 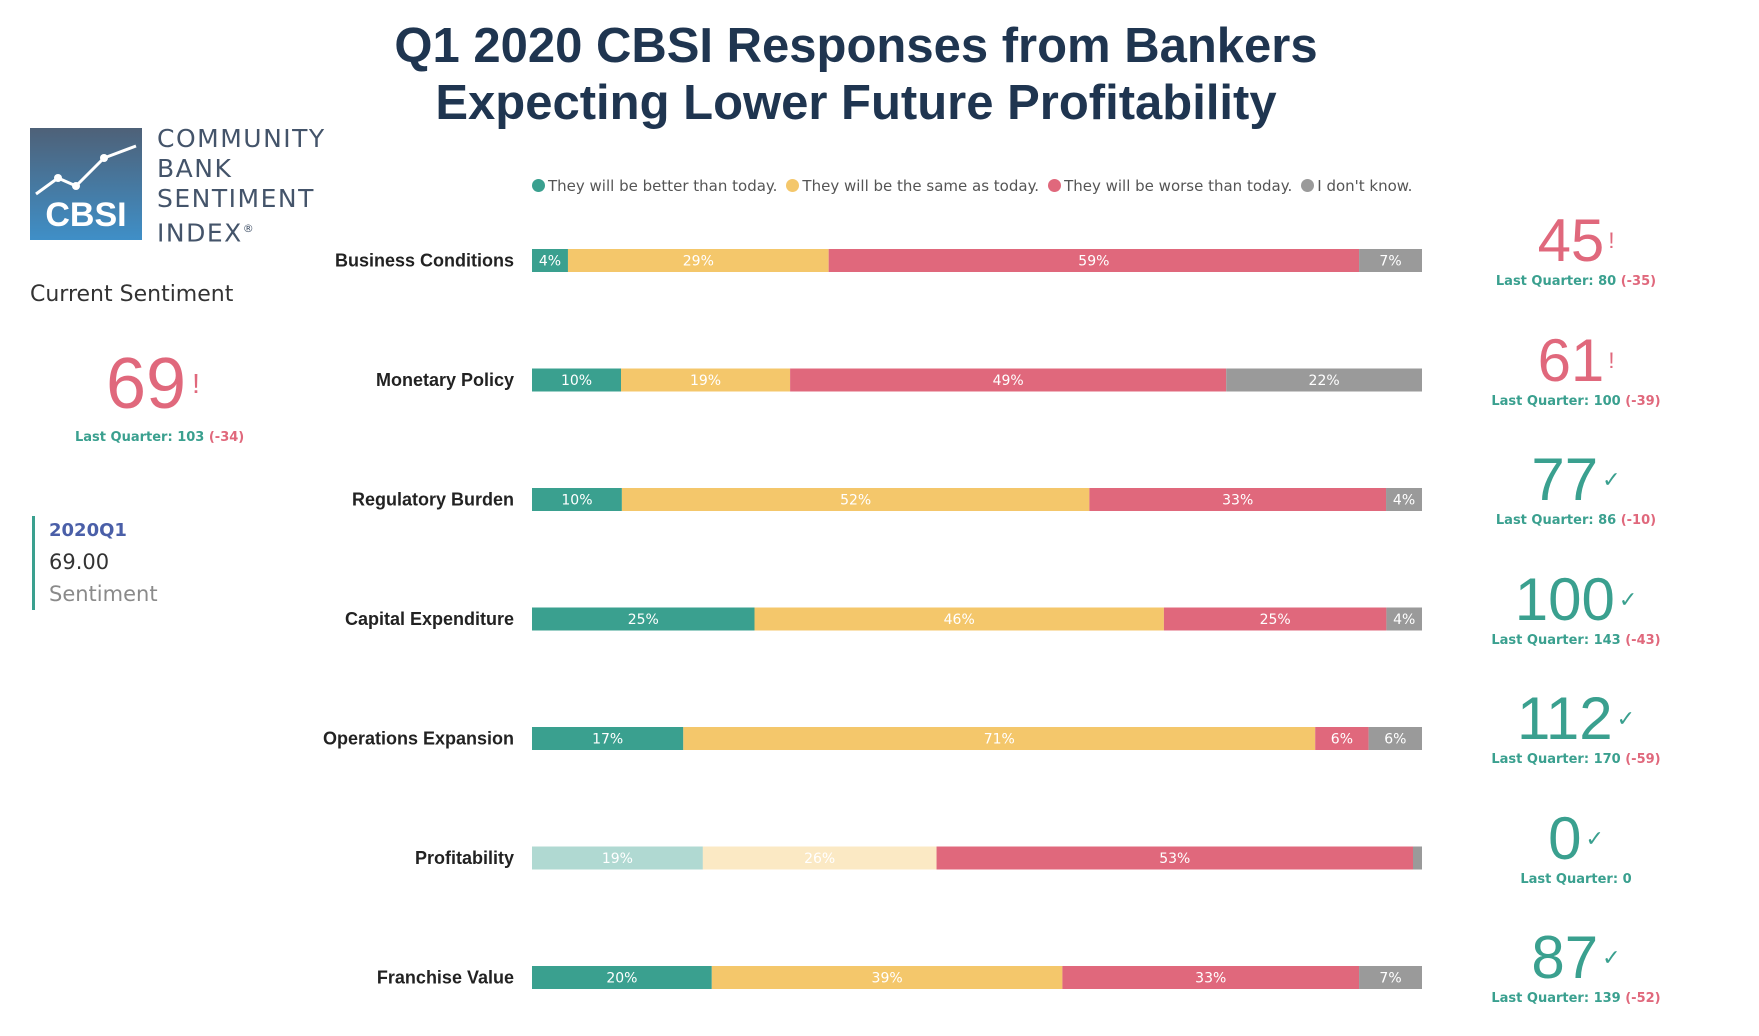 What do you see at coordinates (88, 530) in the screenshot?
I see `card-period: 2020Q1` at bounding box center [88, 530].